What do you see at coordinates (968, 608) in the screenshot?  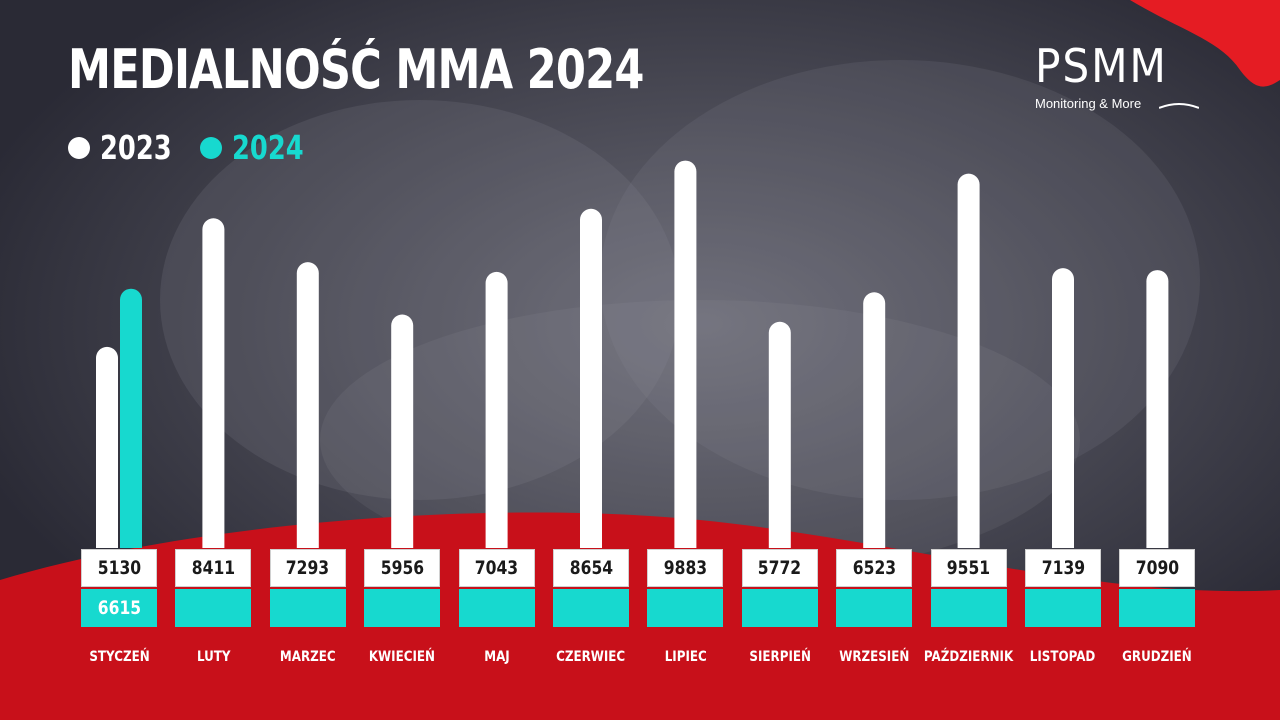 I see `value-label-2024-pazdziernik` at bounding box center [968, 608].